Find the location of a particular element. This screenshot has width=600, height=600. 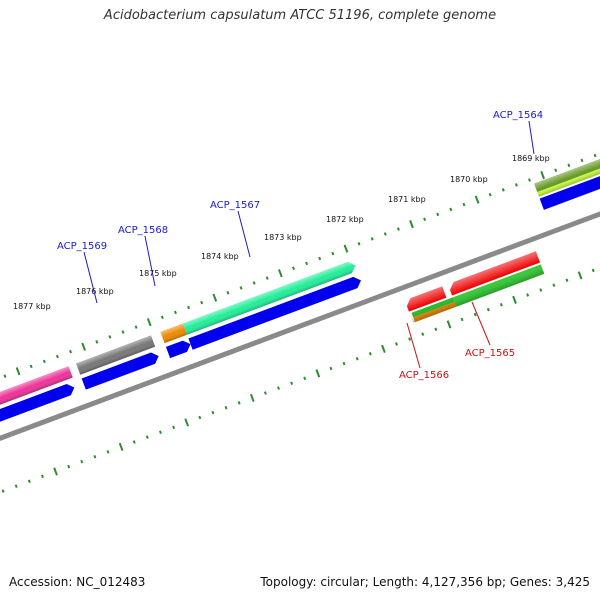

label-ACP_1565: ACP_1565 is located at coordinates (490, 353).